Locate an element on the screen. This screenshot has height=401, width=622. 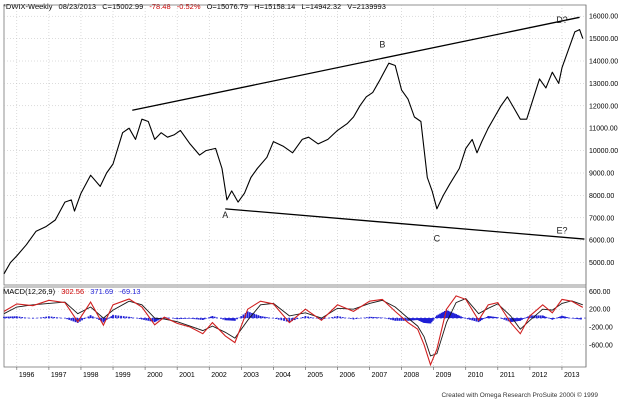
header-low: L=14942.32 is located at coordinates (321, 6).